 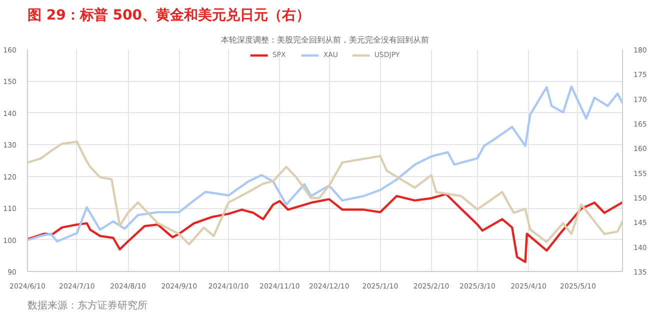 What do you see at coordinates (169, 15) in the screenshot?
I see `chart-title: 图 29：标普 500、黄金和美元兑日元（右）` at bounding box center [169, 15].